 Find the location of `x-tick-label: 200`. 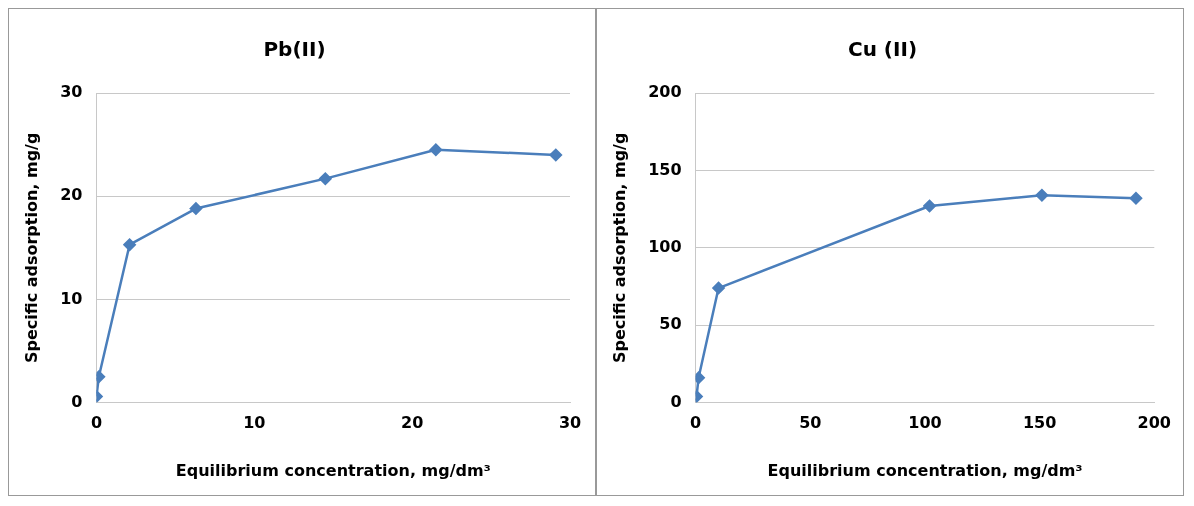

x-tick-label: 200 is located at coordinates (1154, 423).